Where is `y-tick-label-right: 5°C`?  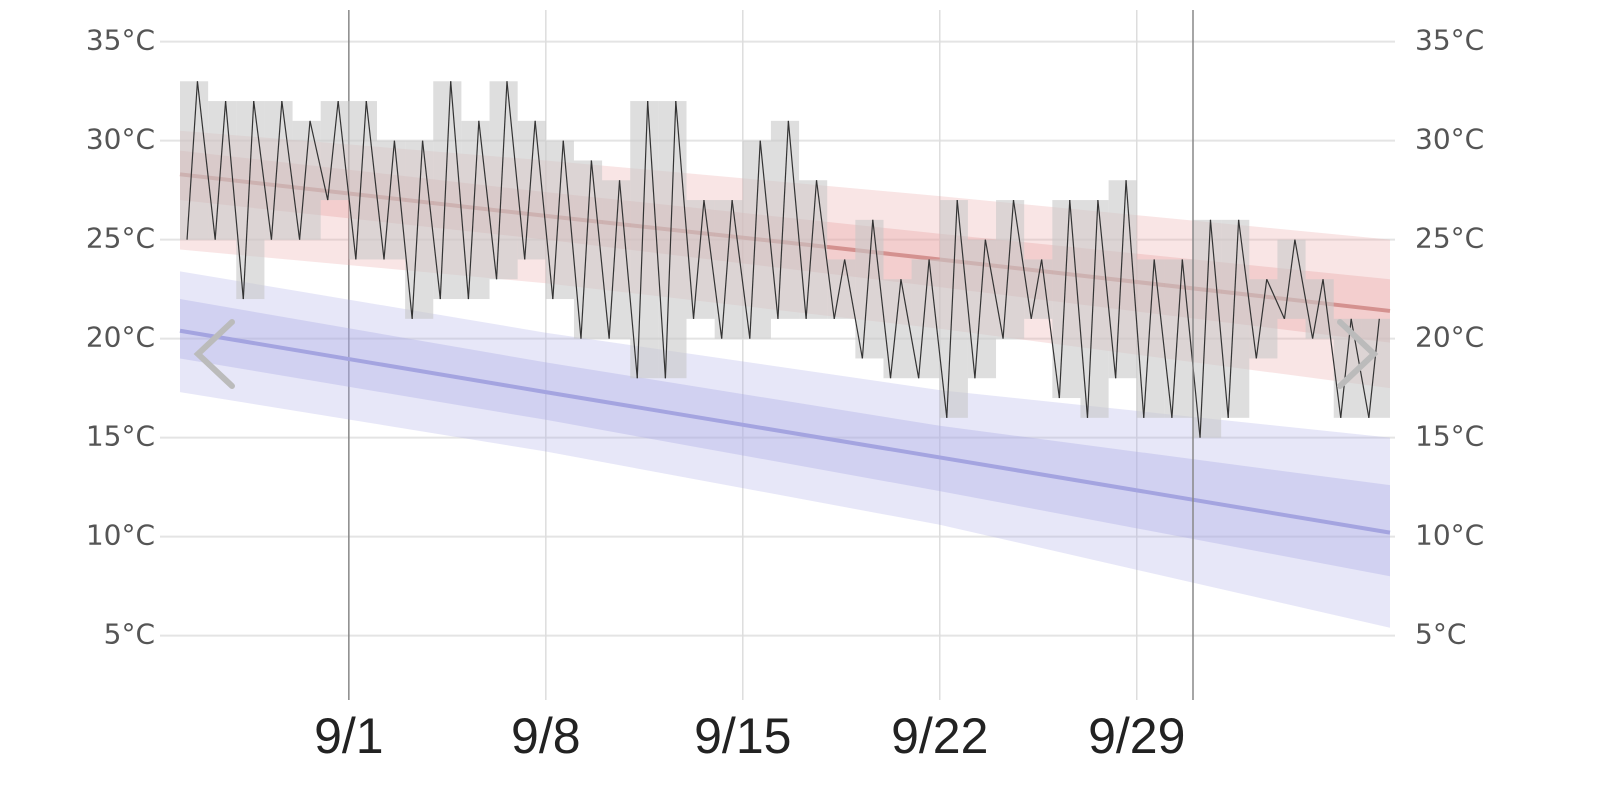 y-tick-label-right: 5°C is located at coordinates (1440, 634).